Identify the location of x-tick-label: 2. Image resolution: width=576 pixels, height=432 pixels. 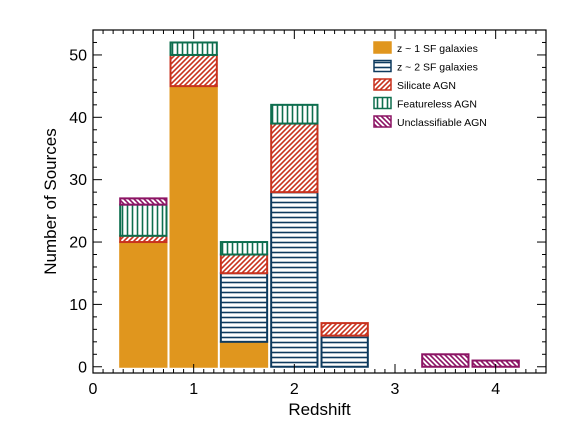
(294, 389).